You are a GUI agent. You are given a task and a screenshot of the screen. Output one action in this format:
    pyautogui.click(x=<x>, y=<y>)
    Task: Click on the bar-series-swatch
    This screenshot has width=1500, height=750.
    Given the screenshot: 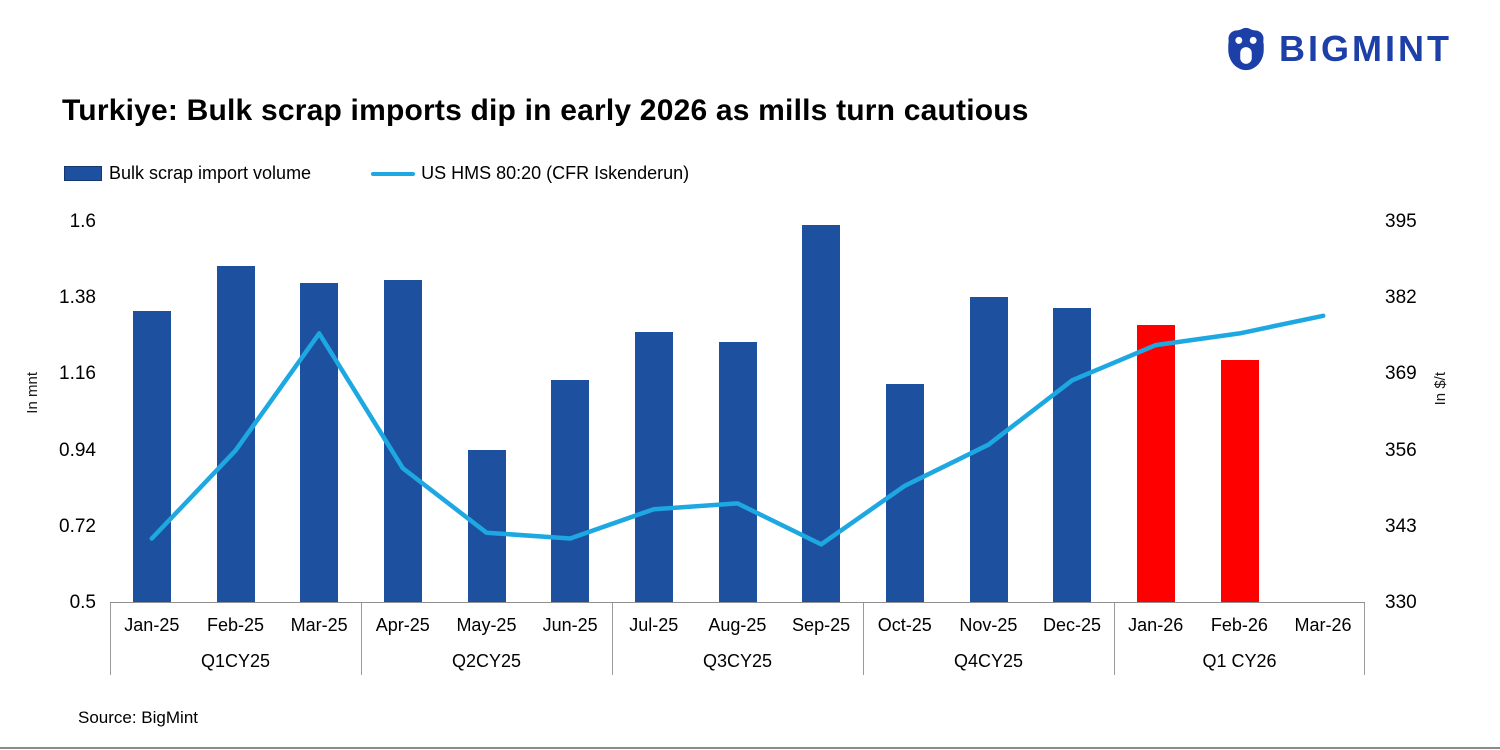 What is the action you would take?
    pyautogui.click(x=83, y=173)
    